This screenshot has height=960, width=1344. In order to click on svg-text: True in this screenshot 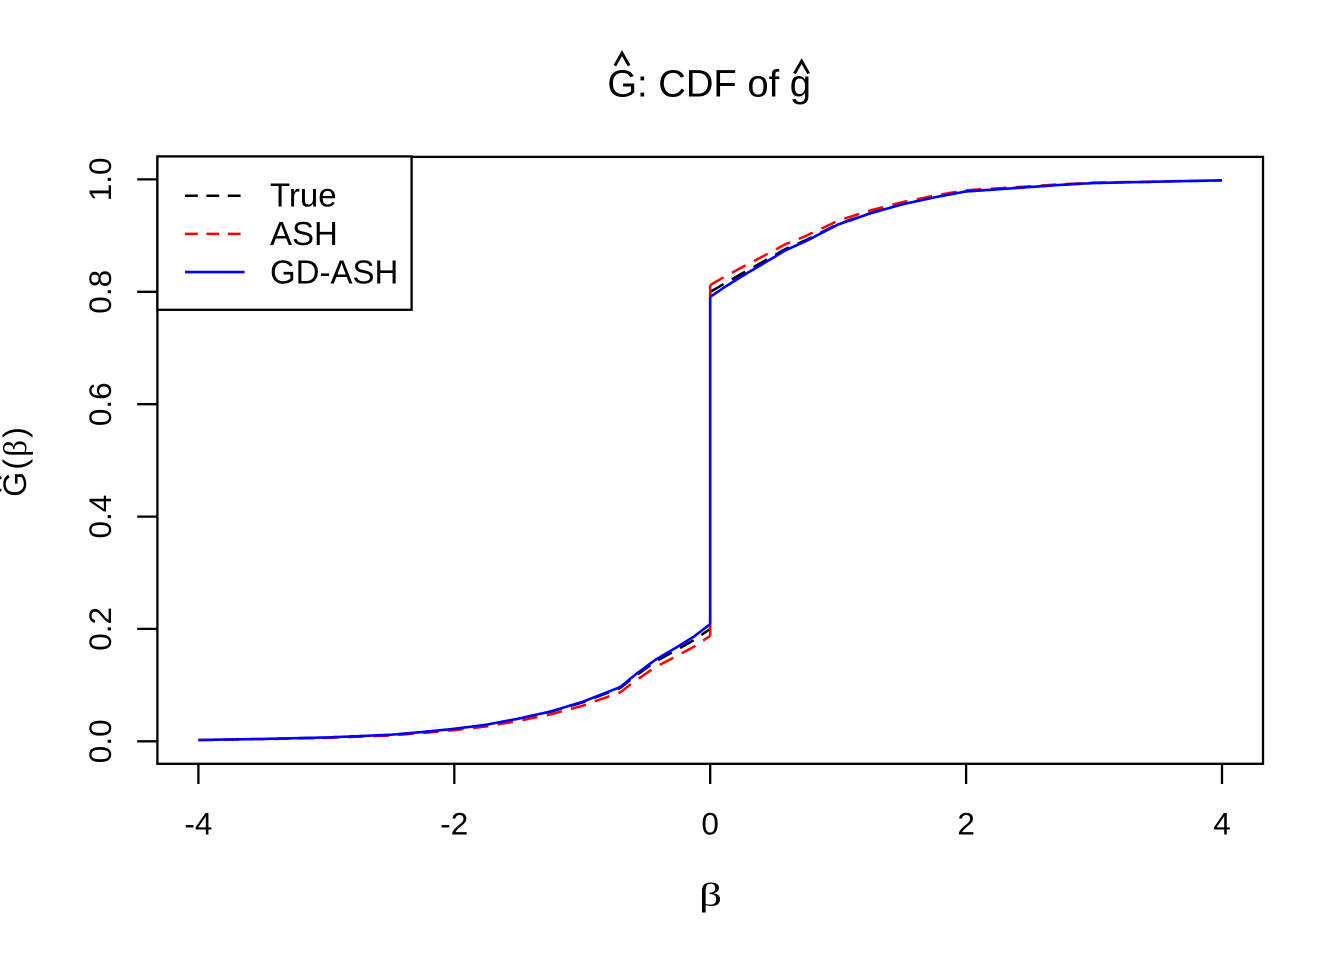, I will do `click(303, 195)`.